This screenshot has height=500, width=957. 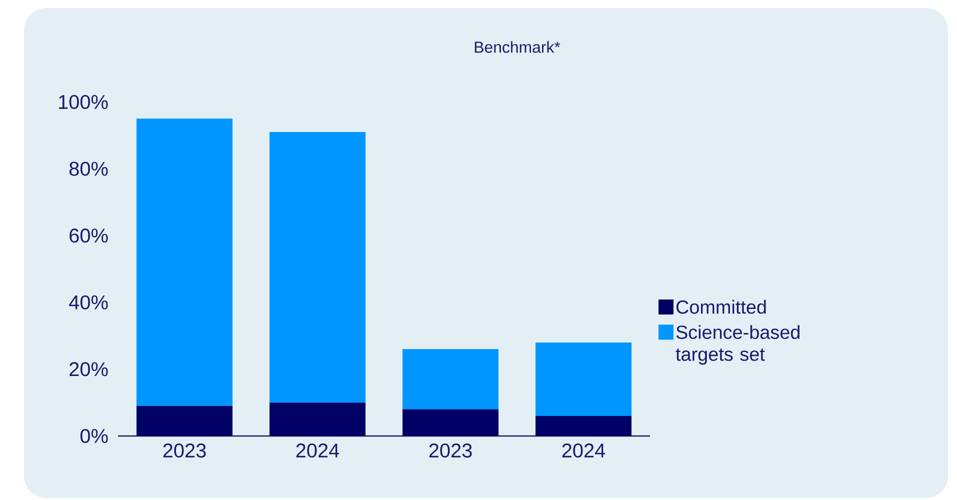 I want to click on y-tick-label: 20%, so click(x=89, y=369).